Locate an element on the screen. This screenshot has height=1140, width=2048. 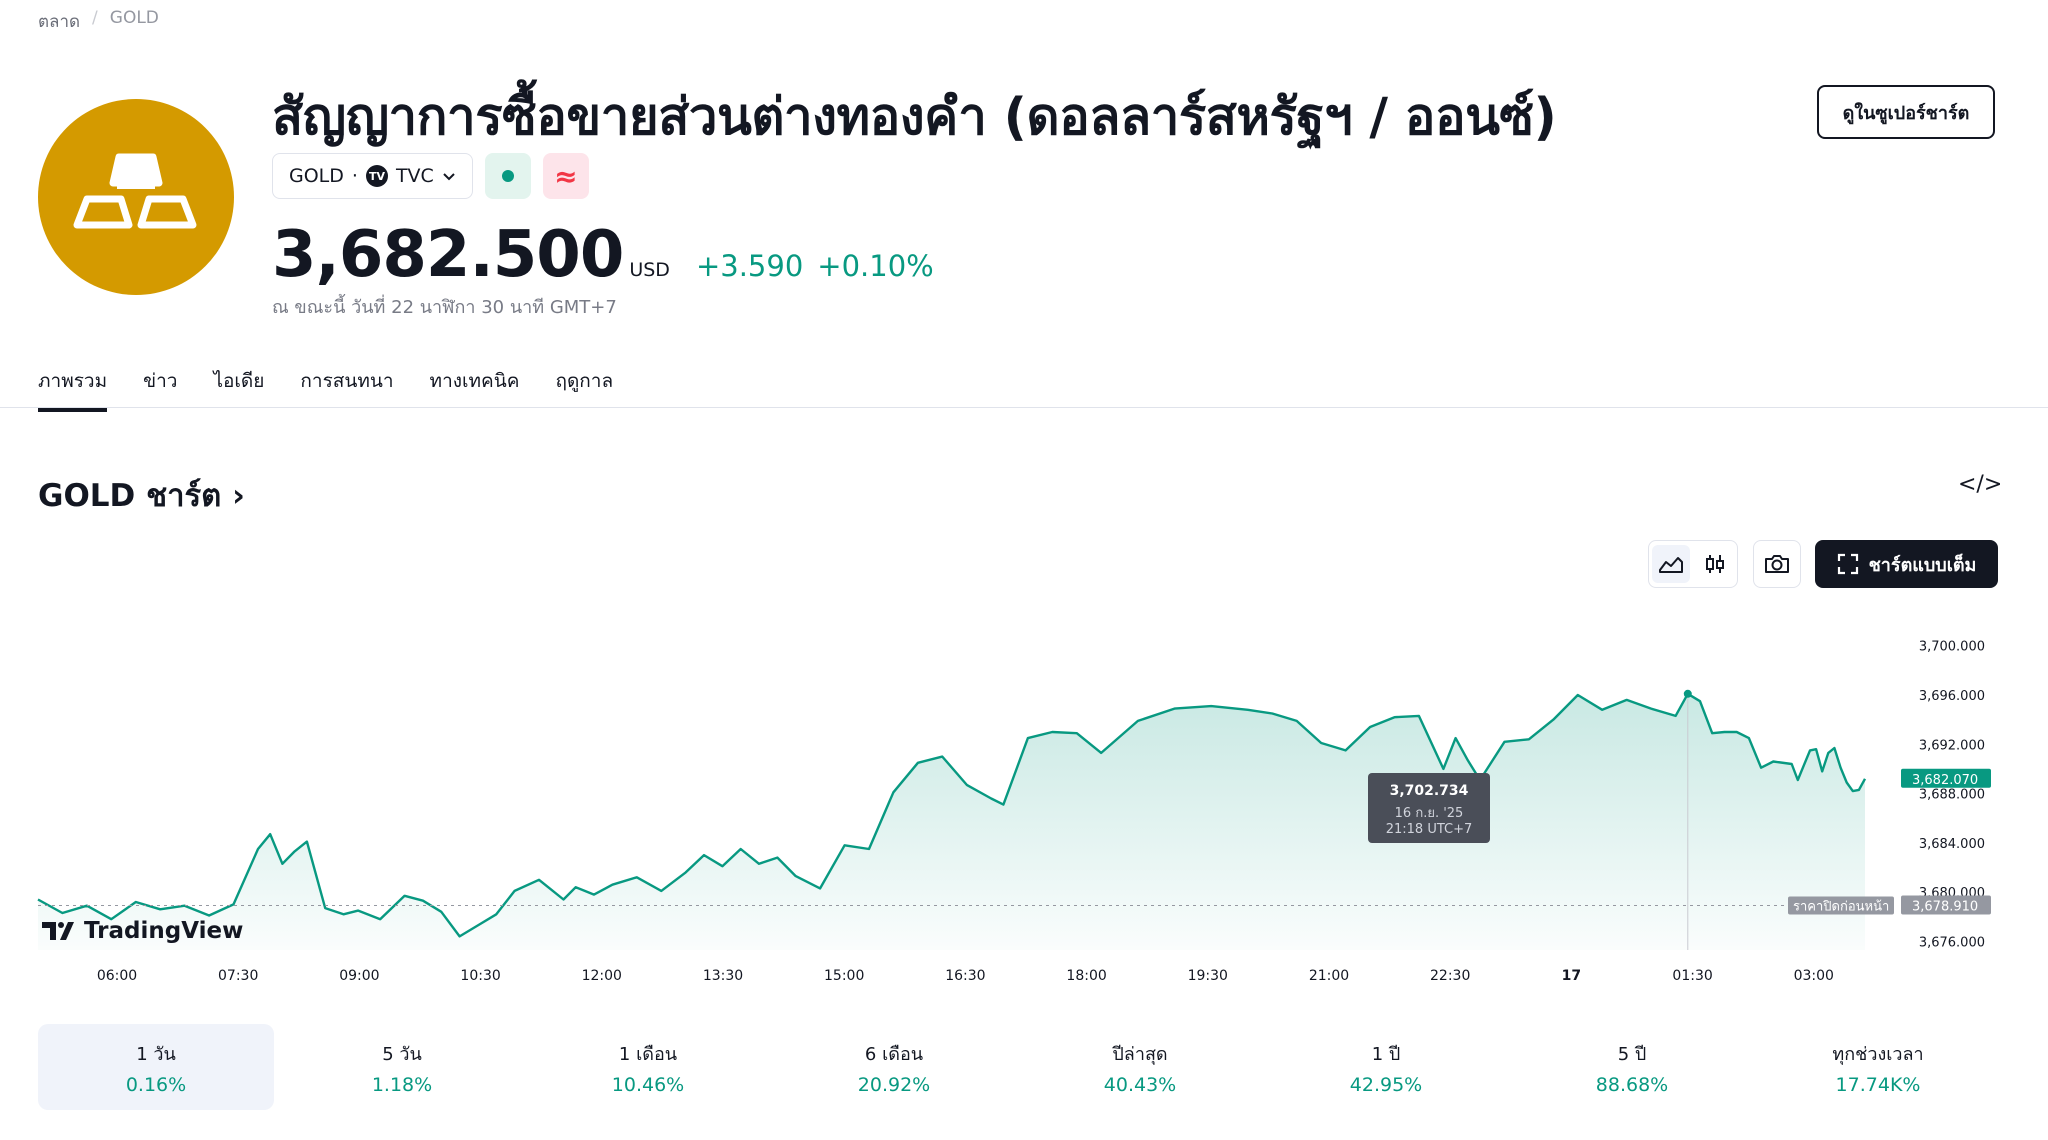
period-1y: 1 ปี 42.95% is located at coordinates (1386, 1067).